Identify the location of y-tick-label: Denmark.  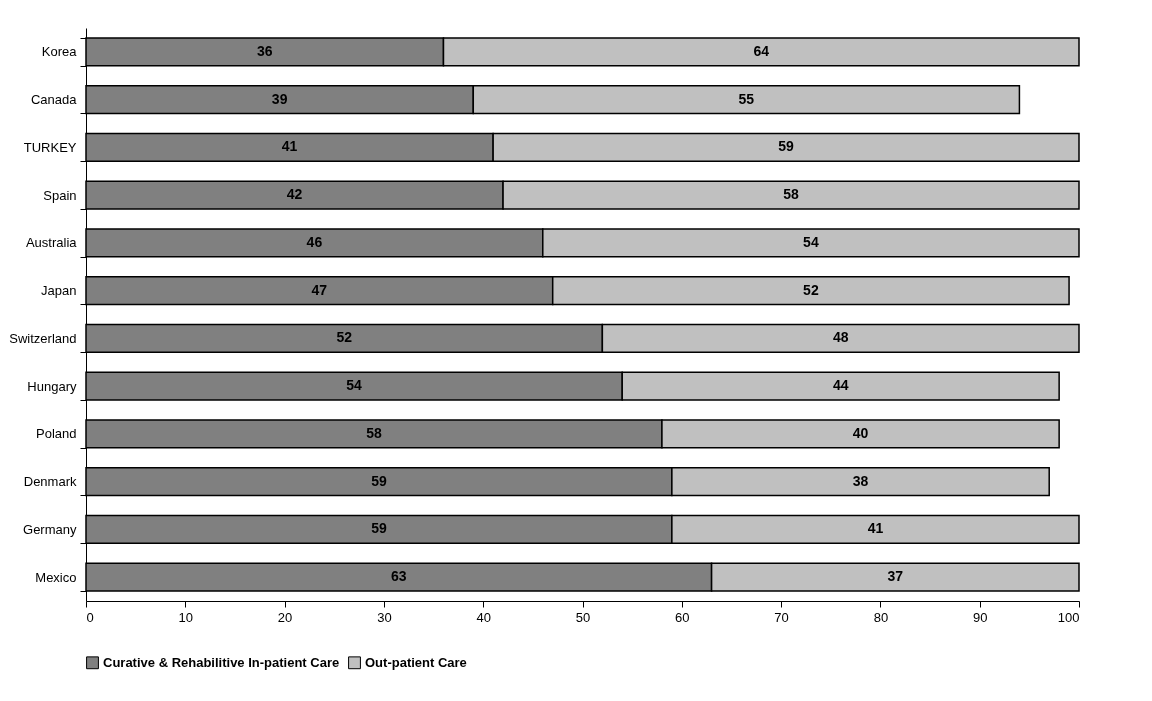
(50, 482).